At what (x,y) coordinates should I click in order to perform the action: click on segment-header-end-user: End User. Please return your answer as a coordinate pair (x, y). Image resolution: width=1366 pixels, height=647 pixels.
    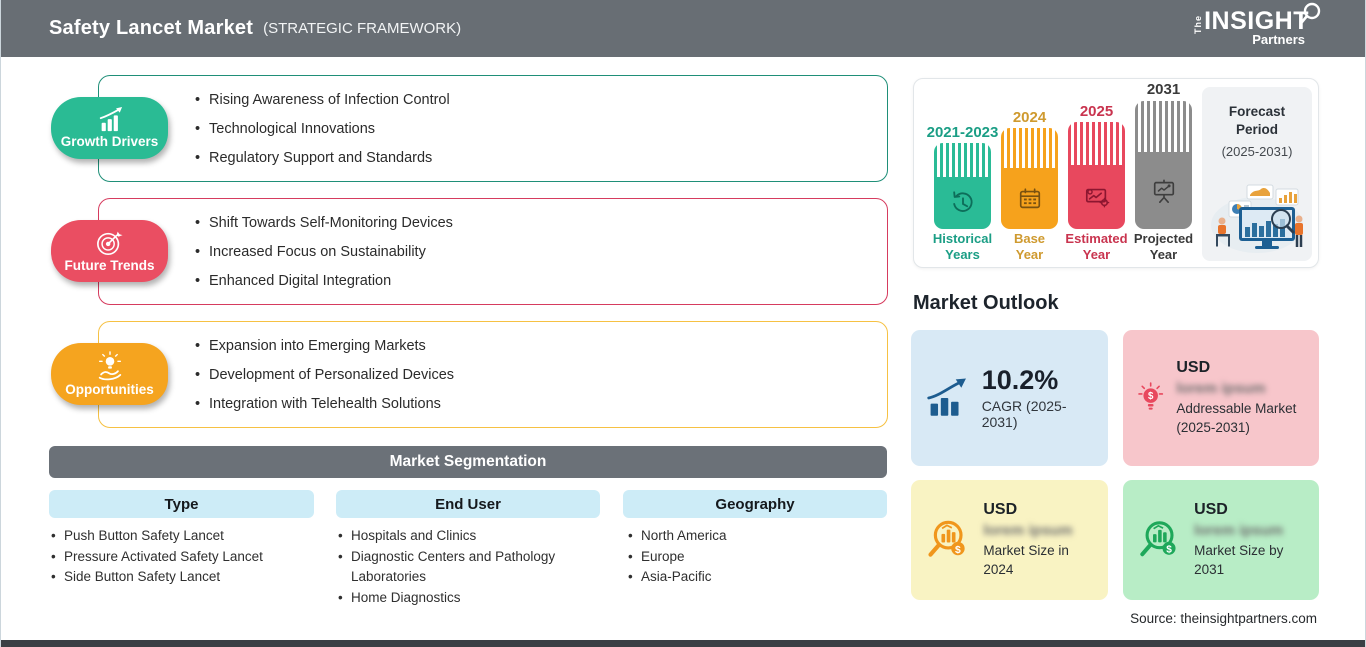
    Looking at the image, I should click on (468, 504).